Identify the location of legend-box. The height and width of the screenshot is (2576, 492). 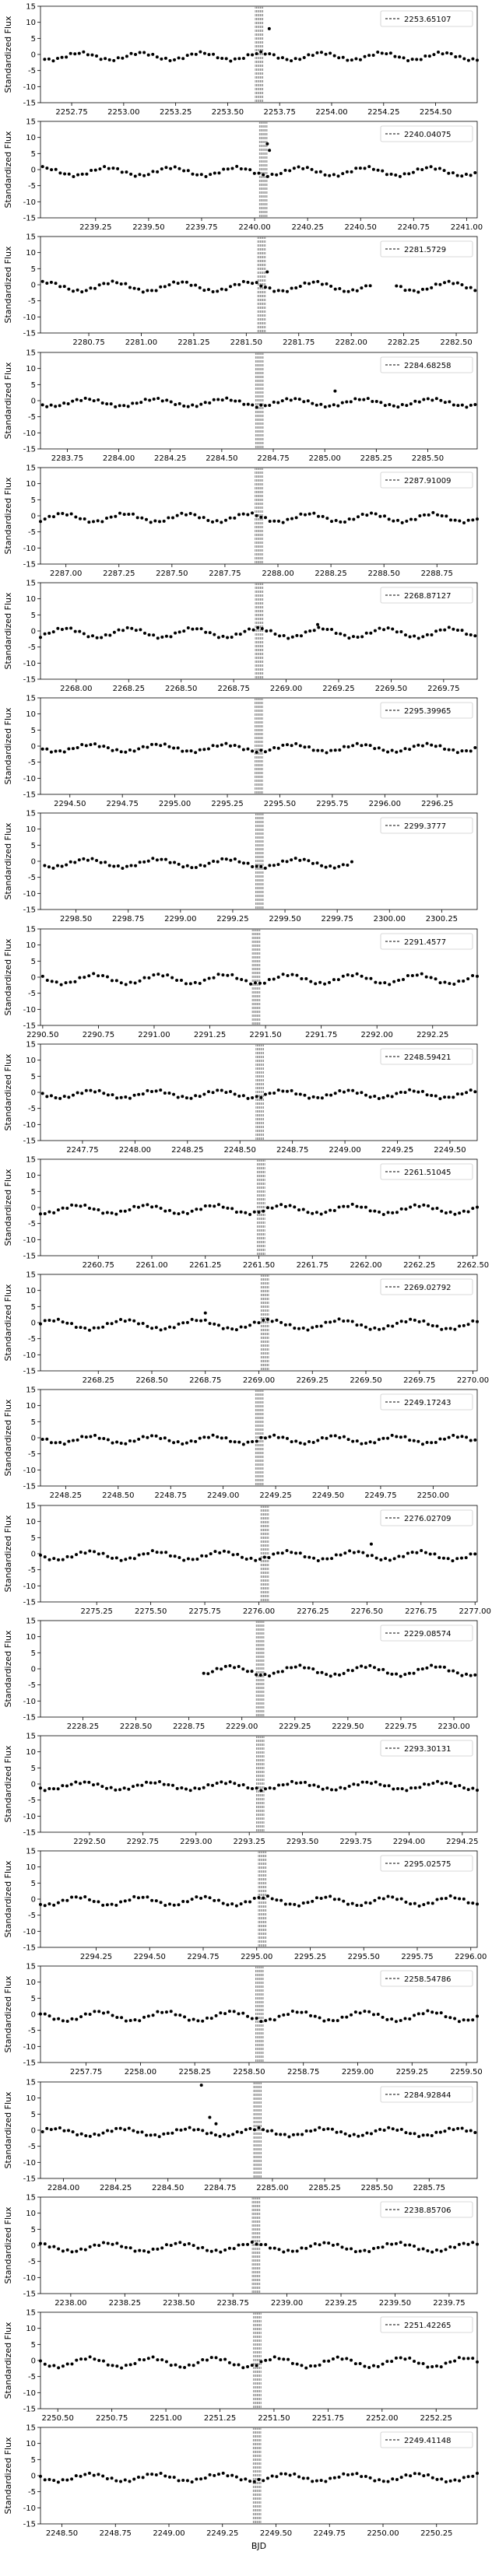
(427, 2210).